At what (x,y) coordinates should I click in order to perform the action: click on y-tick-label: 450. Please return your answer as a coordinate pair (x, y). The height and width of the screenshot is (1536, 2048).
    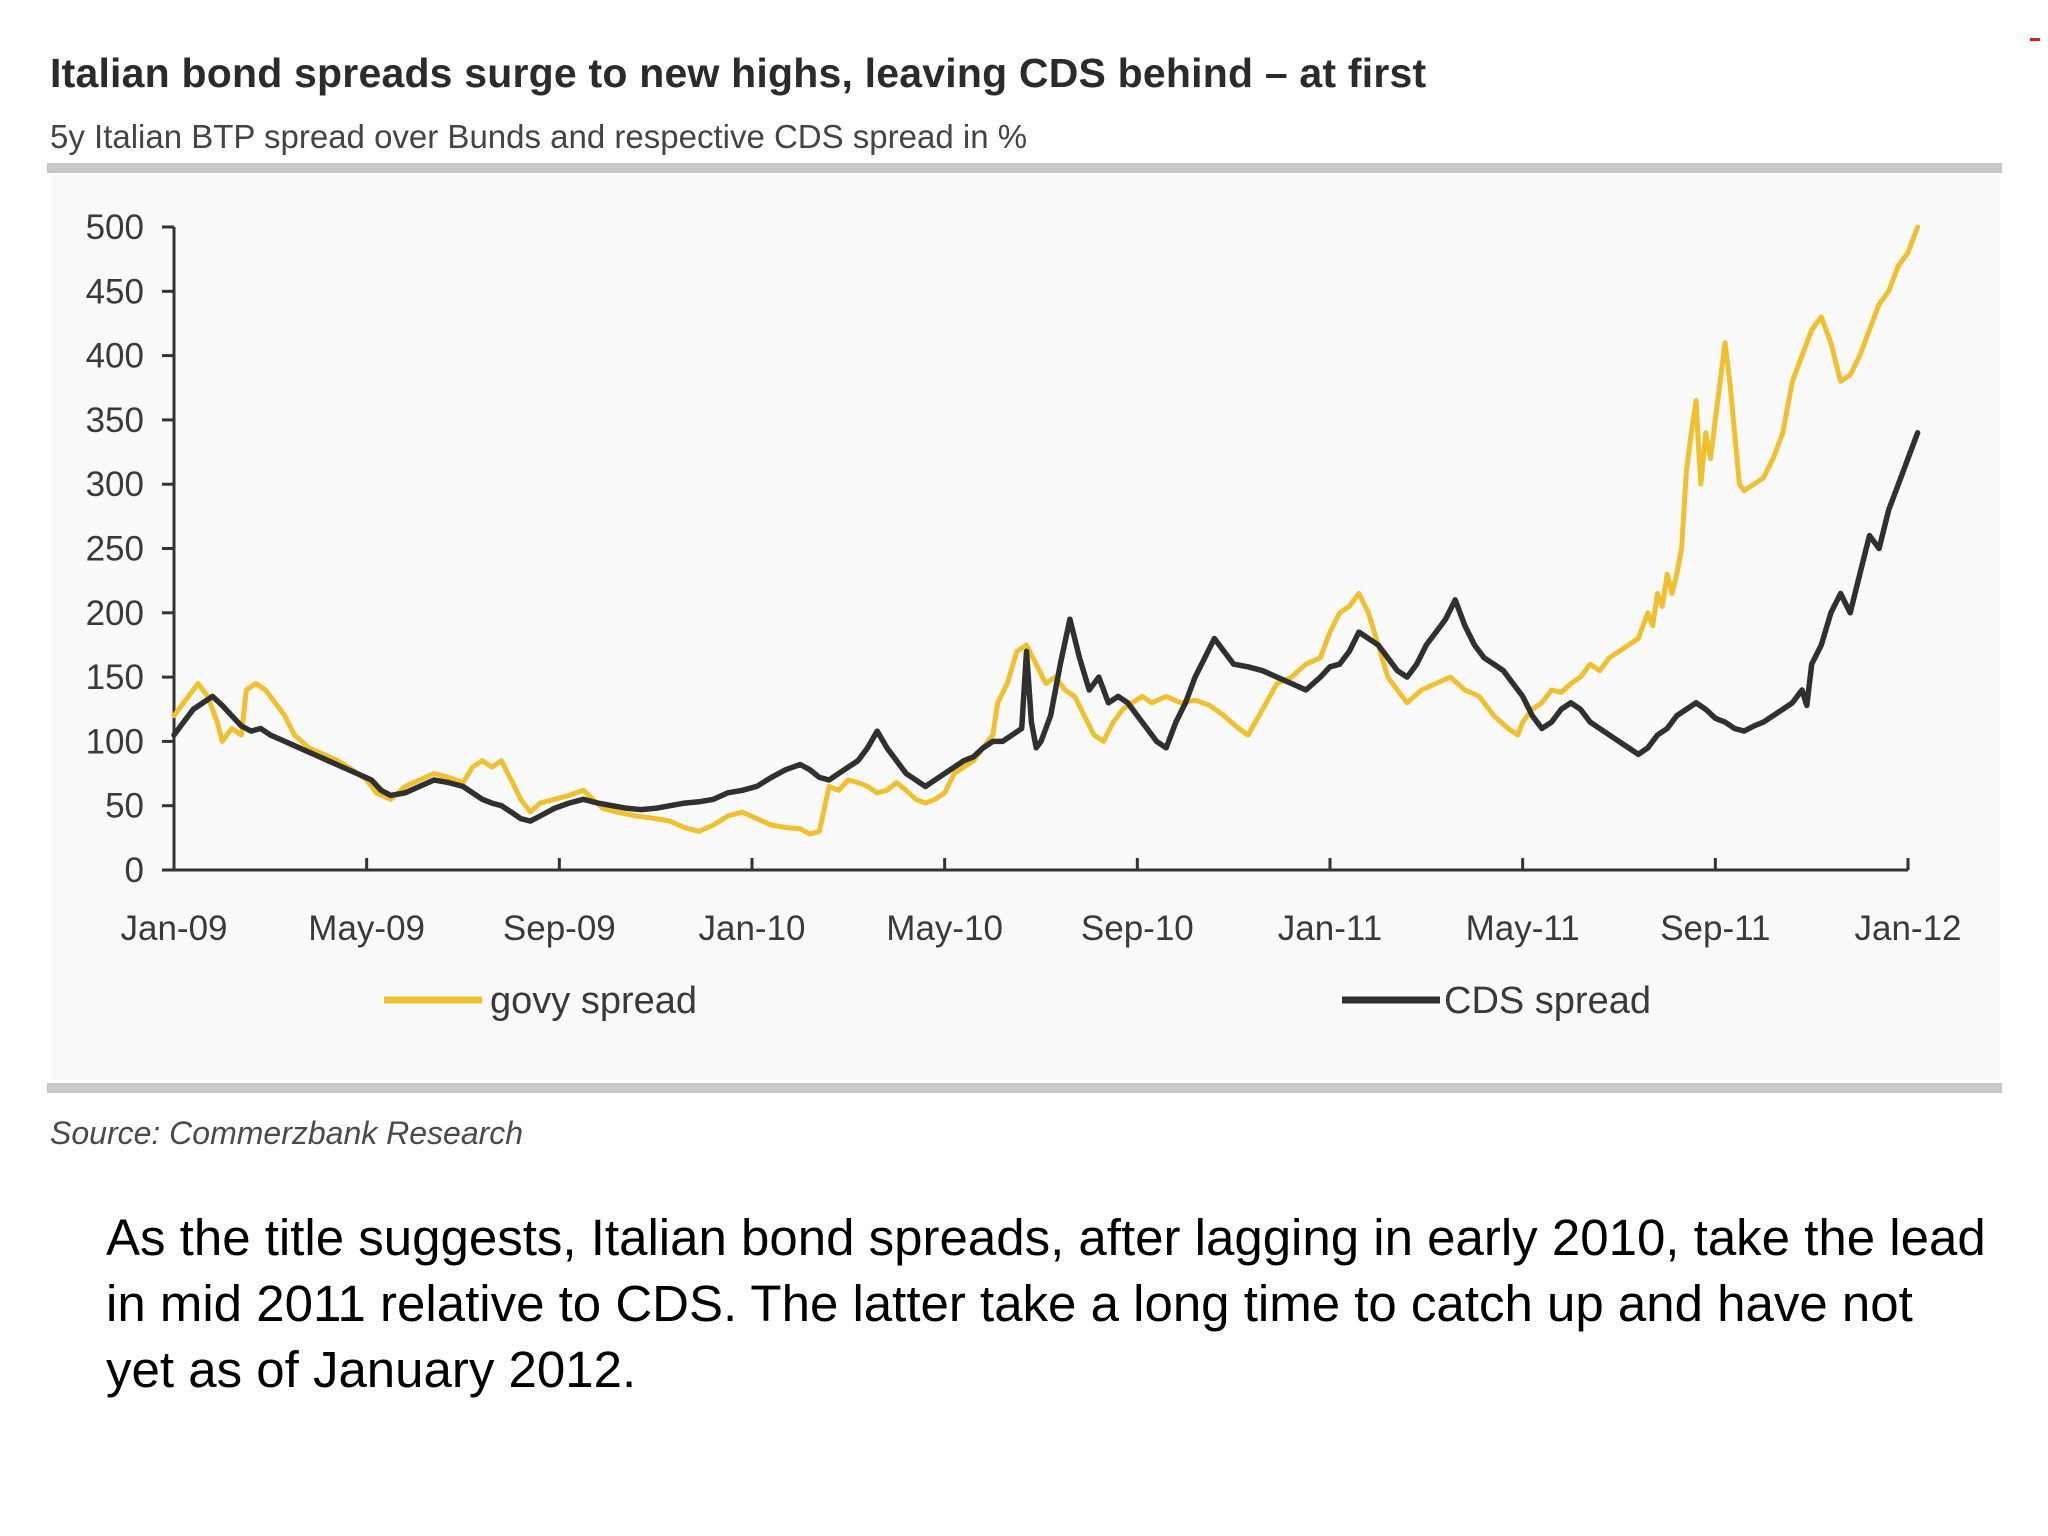
    Looking at the image, I should click on (115, 291).